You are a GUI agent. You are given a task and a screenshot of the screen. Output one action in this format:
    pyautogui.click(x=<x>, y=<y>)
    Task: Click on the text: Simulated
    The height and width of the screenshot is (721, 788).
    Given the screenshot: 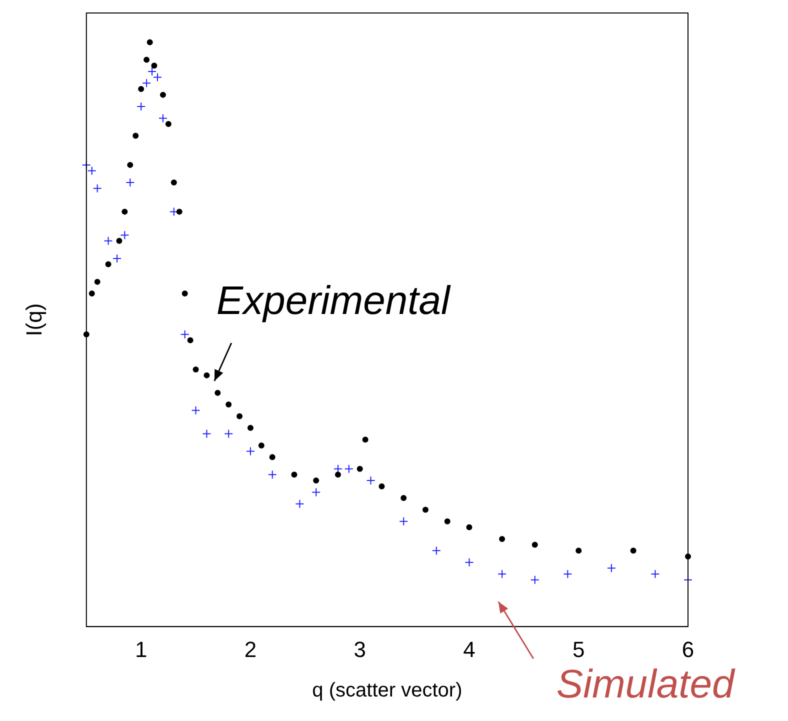 What is the action you would take?
    pyautogui.click(x=646, y=684)
    